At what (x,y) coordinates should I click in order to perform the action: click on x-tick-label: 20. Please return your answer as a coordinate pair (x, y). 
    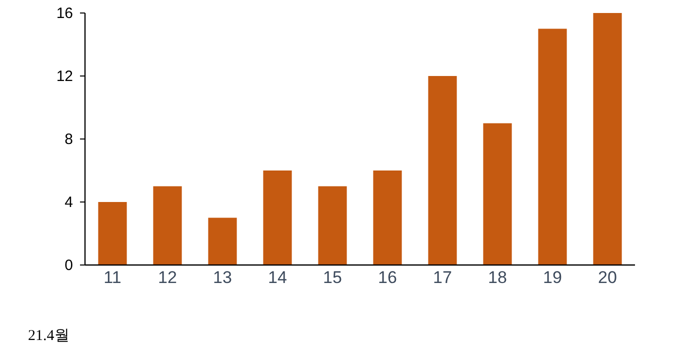
    Looking at the image, I should click on (607, 277).